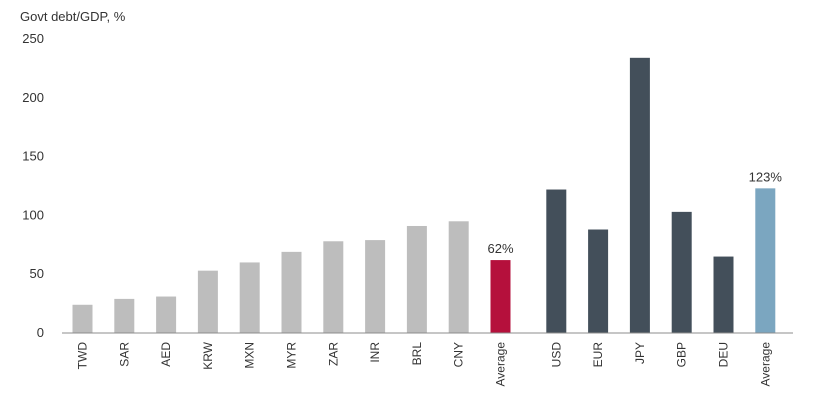 Image resolution: width=820 pixels, height=400 pixels. What do you see at coordinates (724, 354) in the screenshot?
I see `x-tick-label: DEU` at bounding box center [724, 354].